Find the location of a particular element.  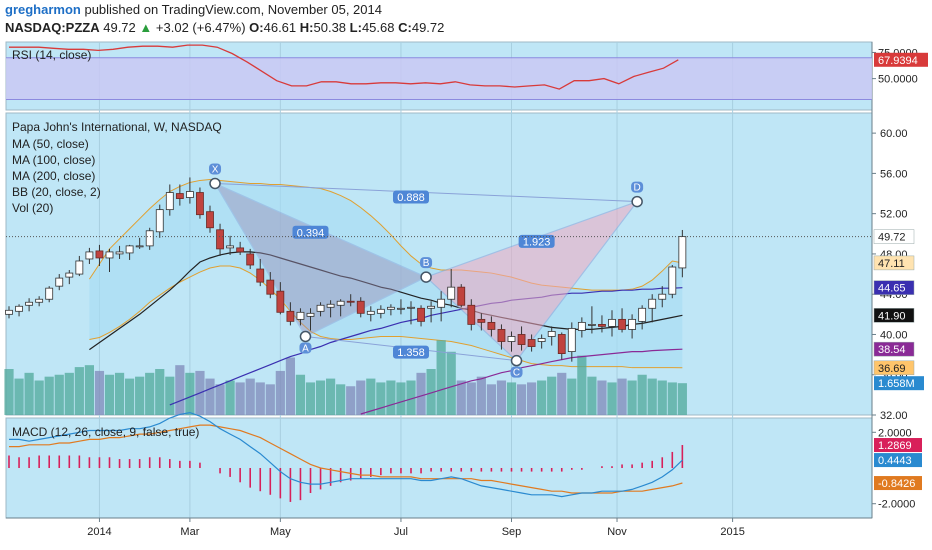

time-axis-label: Nov is located at coordinates (617, 532).